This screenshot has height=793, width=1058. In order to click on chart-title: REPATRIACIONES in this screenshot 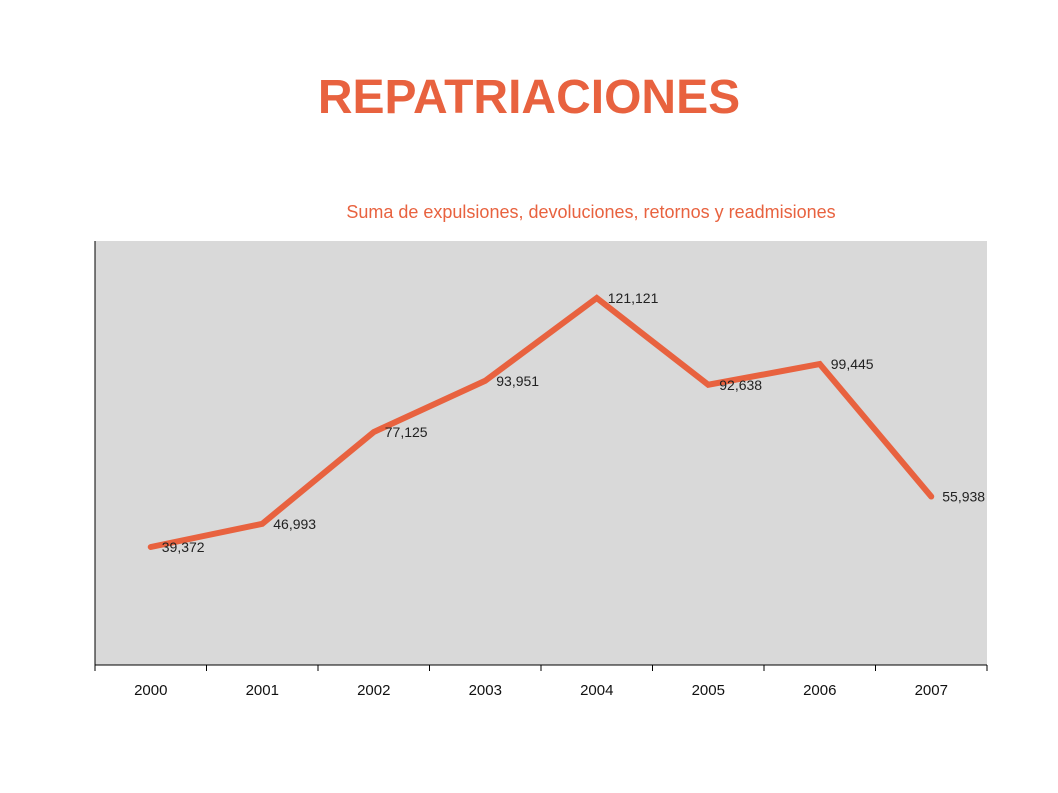, I will do `click(529, 97)`.